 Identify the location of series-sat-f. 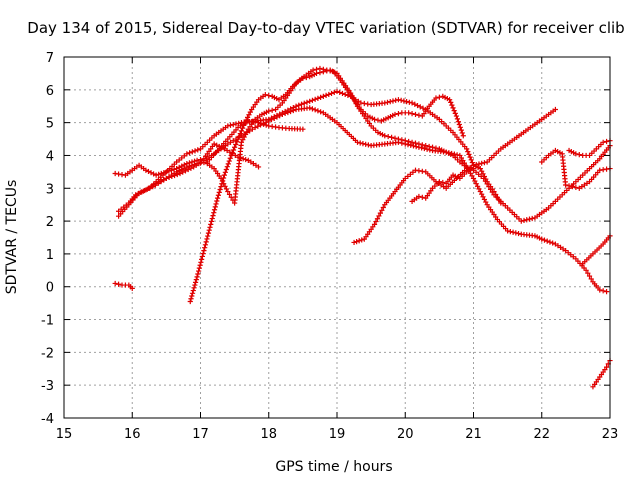
(340, 136).